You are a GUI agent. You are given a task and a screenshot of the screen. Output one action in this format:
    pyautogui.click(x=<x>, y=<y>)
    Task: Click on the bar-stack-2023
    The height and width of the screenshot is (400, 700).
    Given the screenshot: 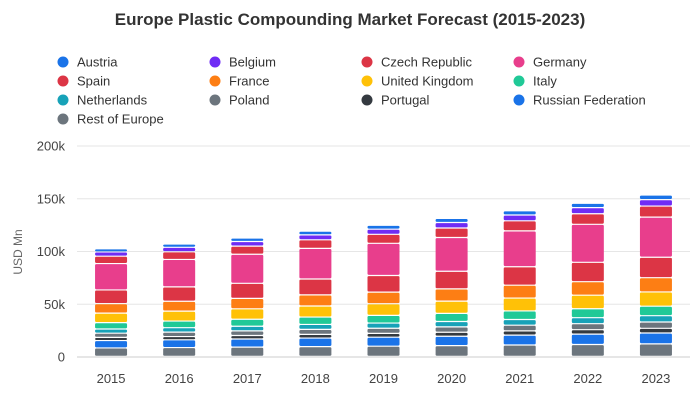 What is the action you would take?
    pyautogui.click(x=655, y=275)
    